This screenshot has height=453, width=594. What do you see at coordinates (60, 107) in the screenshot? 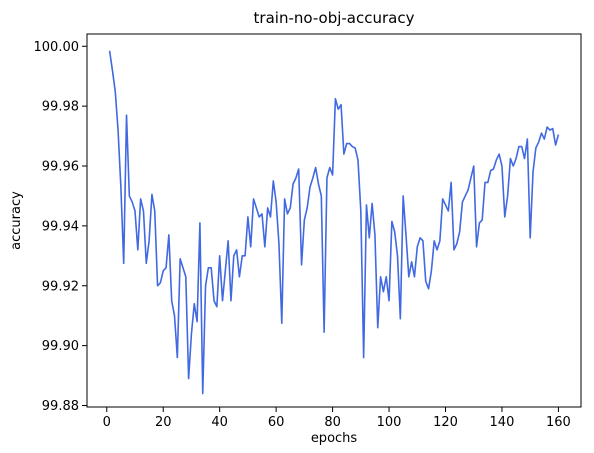
I see `y-tick-label: 99.98` at bounding box center [60, 107].